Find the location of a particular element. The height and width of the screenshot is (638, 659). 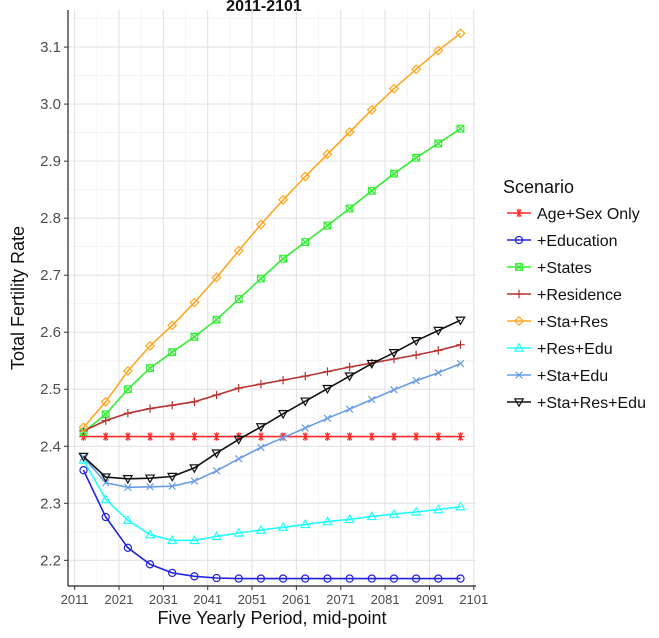

x-tick-label: 2041 is located at coordinates (207, 599).